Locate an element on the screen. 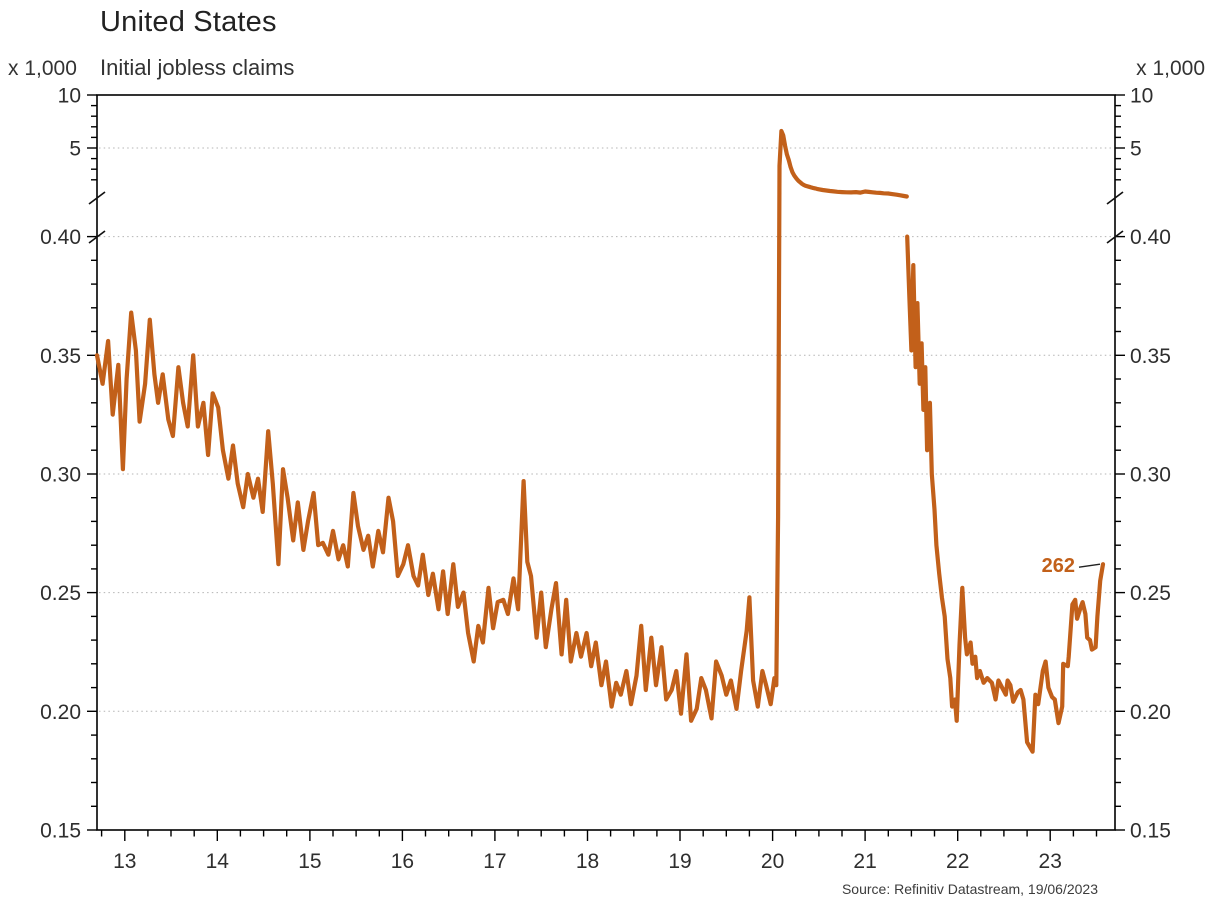 Image resolution: width=1212 pixels, height=906 pixels. axis-break-marks is located at coordinates (606, 217).